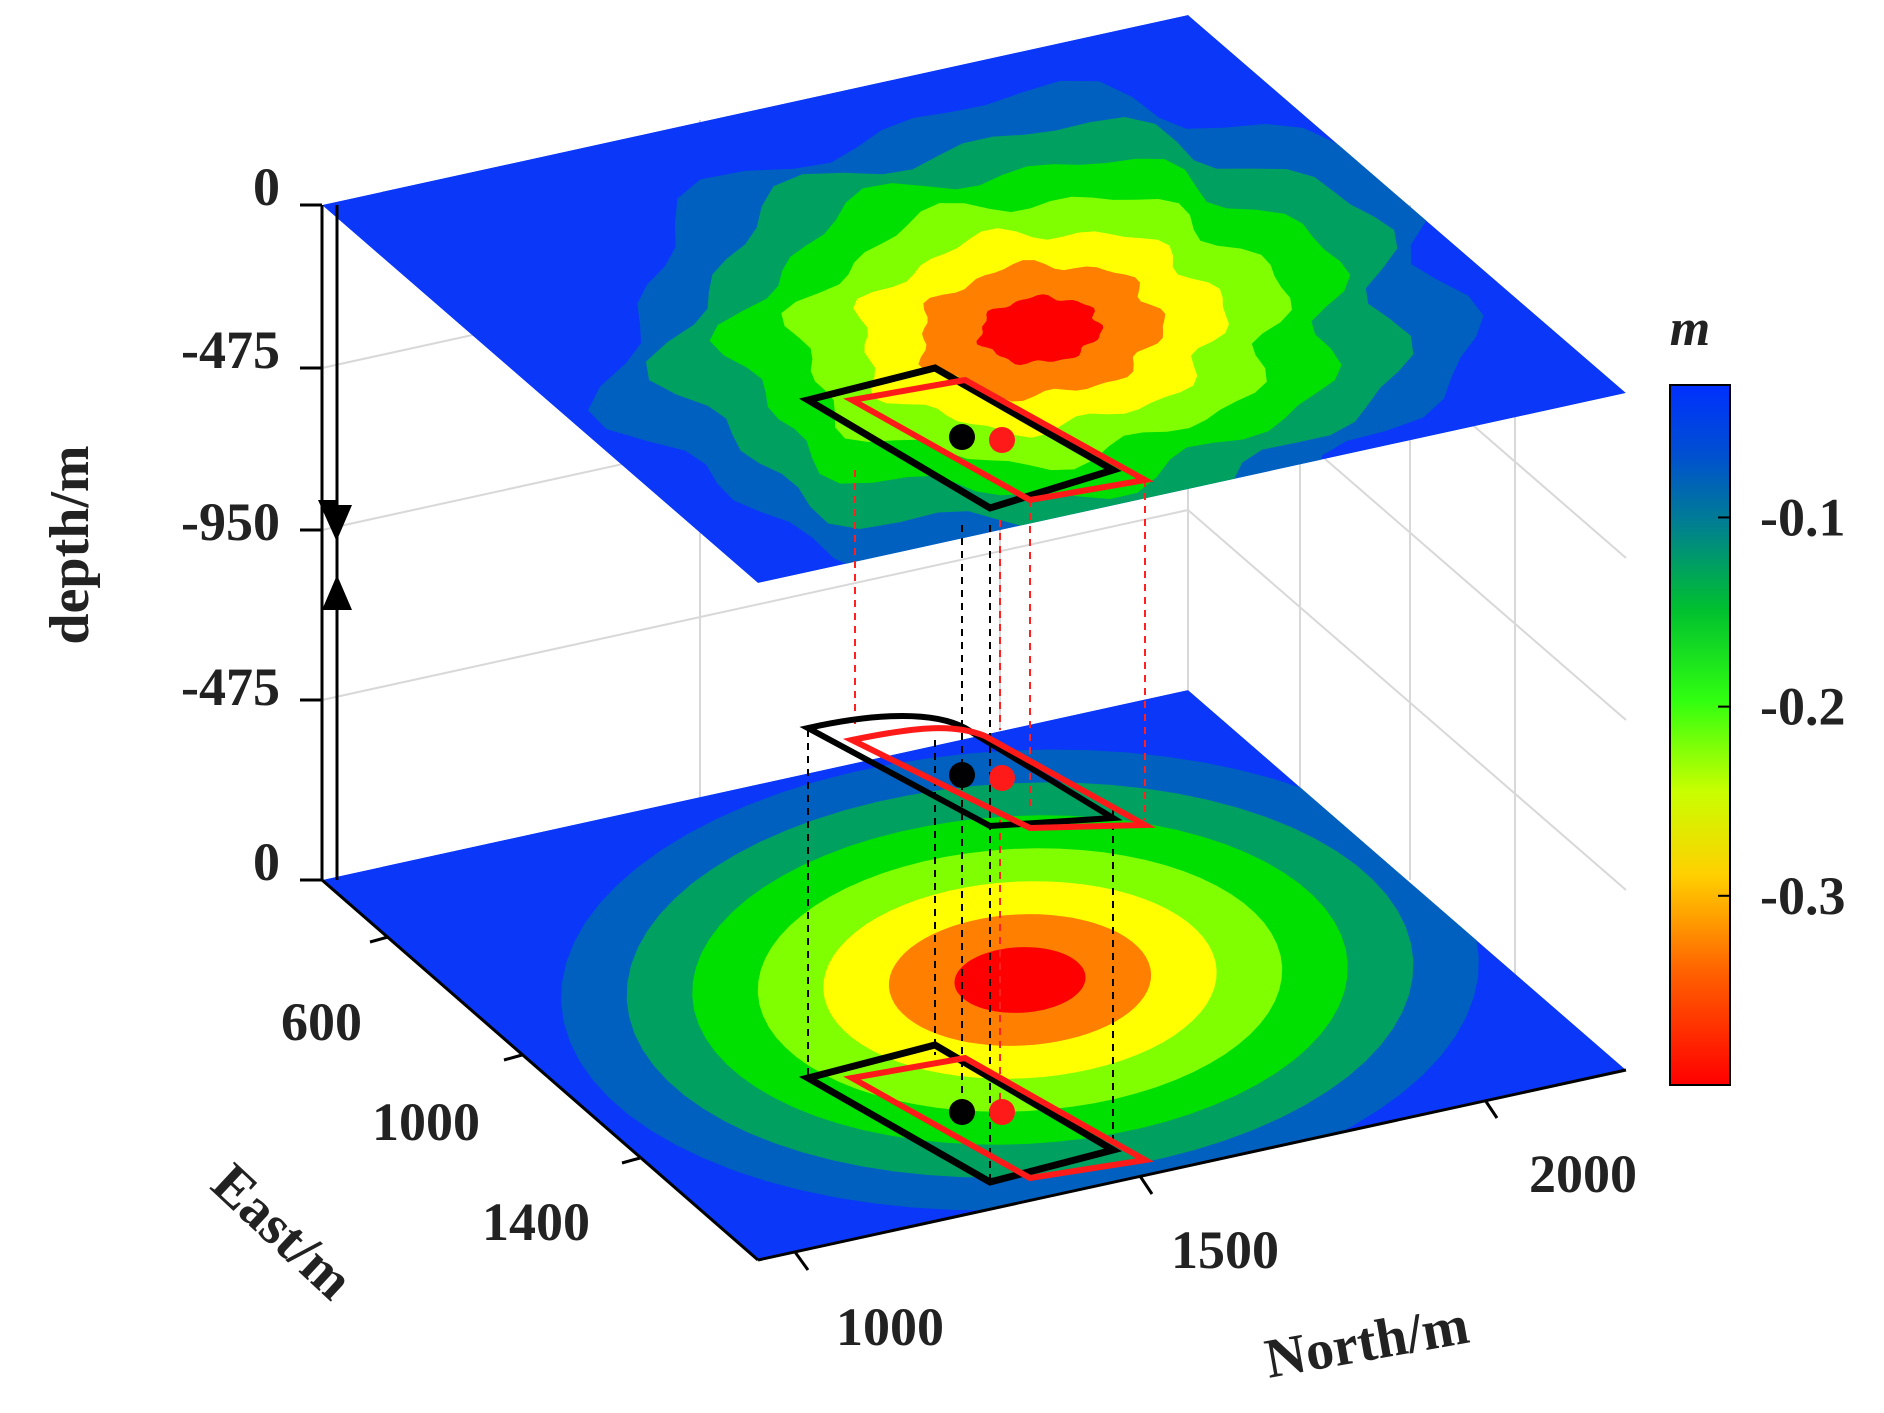  Describe the element at coordinates (962, 775) in the screenshot. I see `middle-black-hypocenter` at that location.